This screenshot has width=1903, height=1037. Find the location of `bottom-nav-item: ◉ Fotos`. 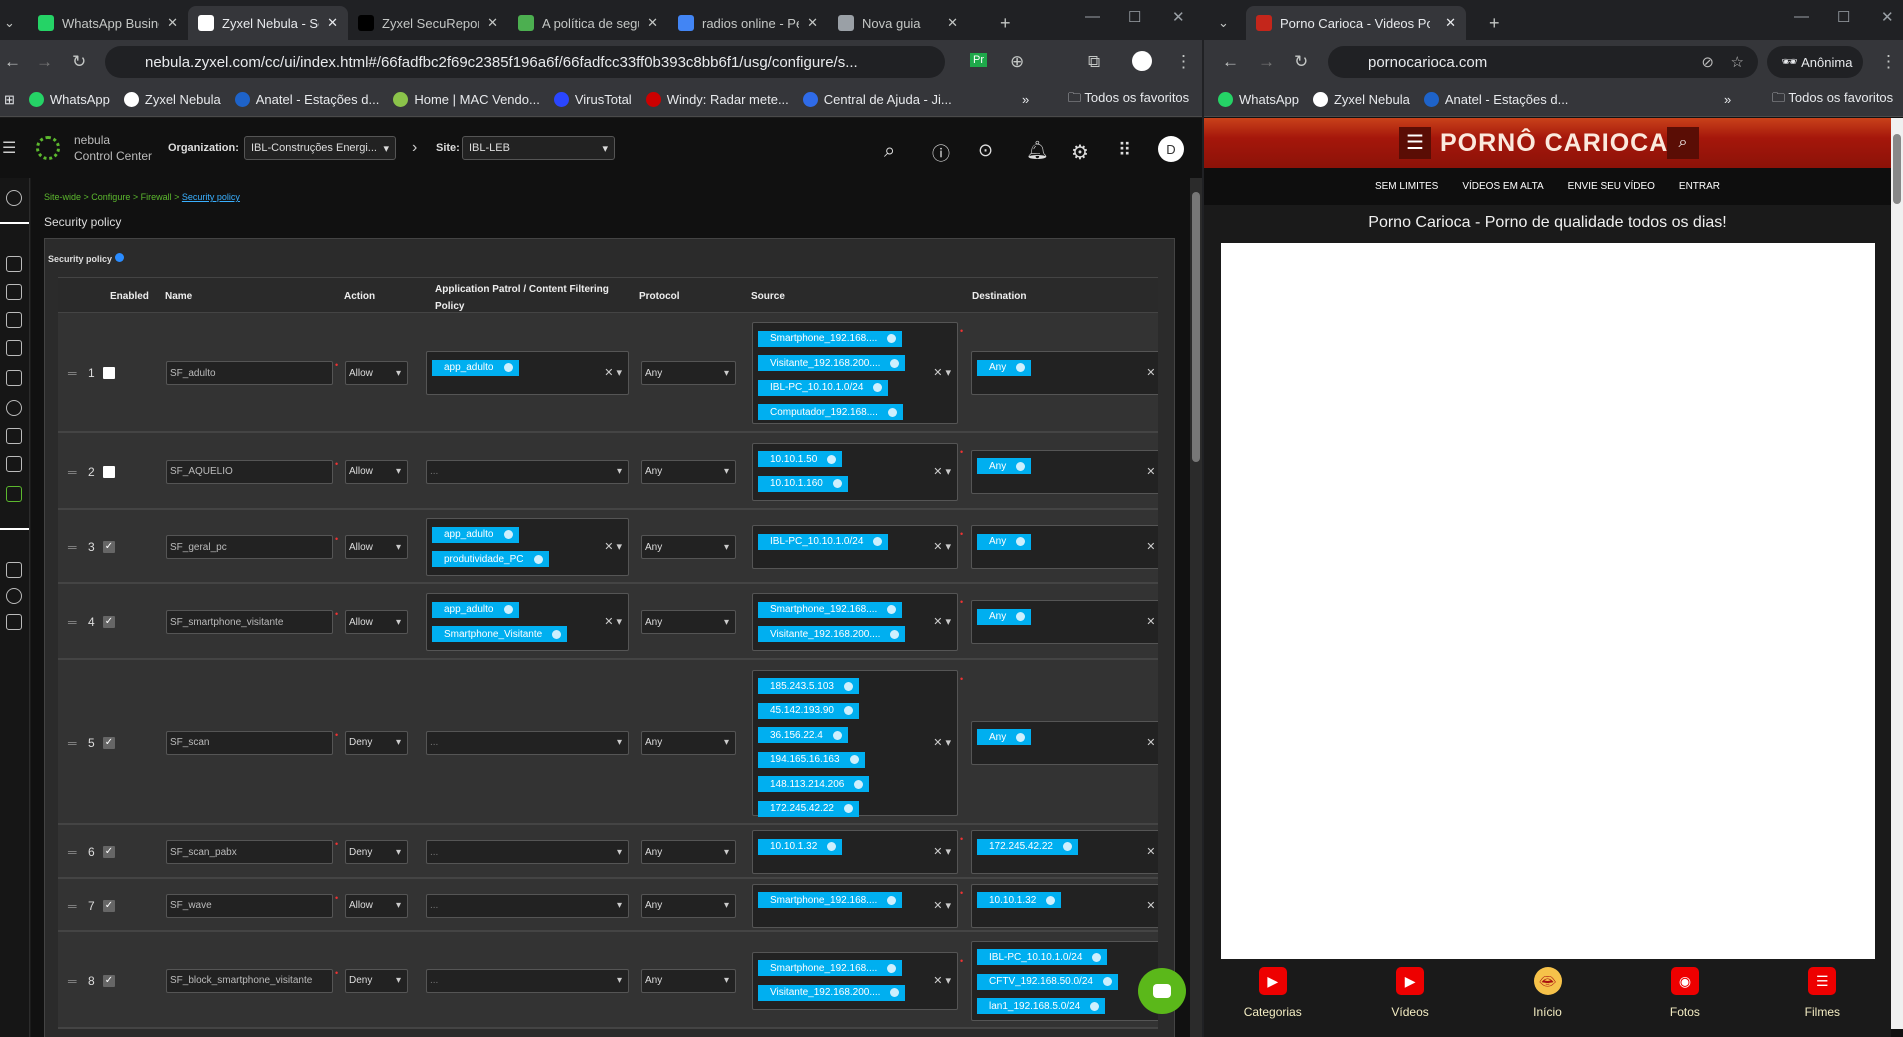

bottom-nav-item: ◉ Fotos is located at coordinates (1684, 998).